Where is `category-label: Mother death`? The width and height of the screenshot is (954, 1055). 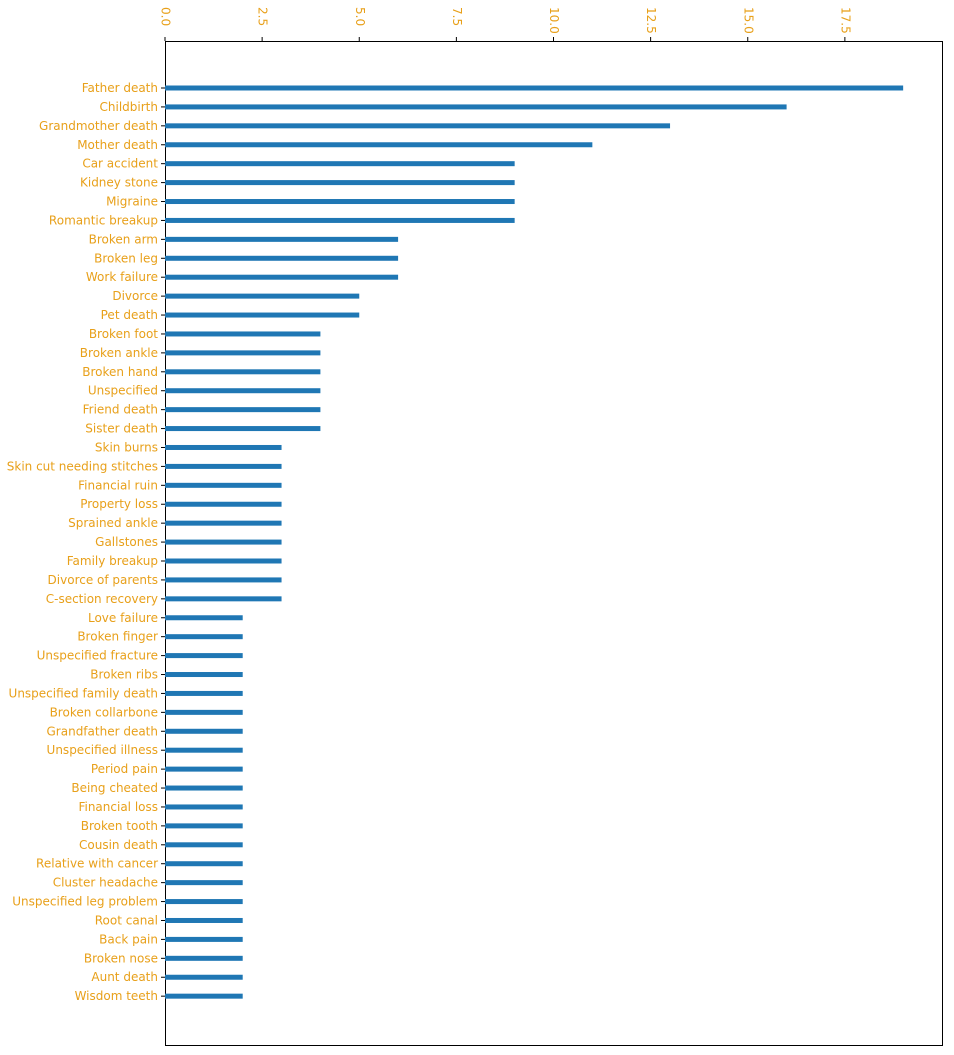 category-label: Mother death is located at coordinates (117, 145).